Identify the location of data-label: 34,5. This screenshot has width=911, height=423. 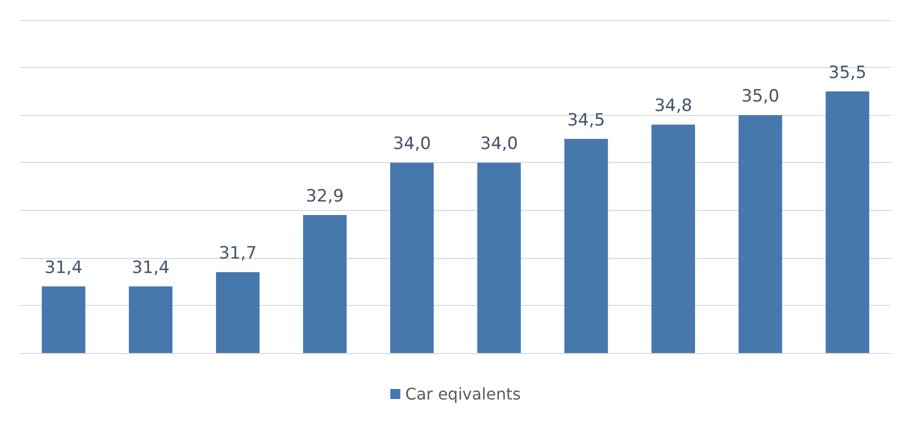
(586, 120).